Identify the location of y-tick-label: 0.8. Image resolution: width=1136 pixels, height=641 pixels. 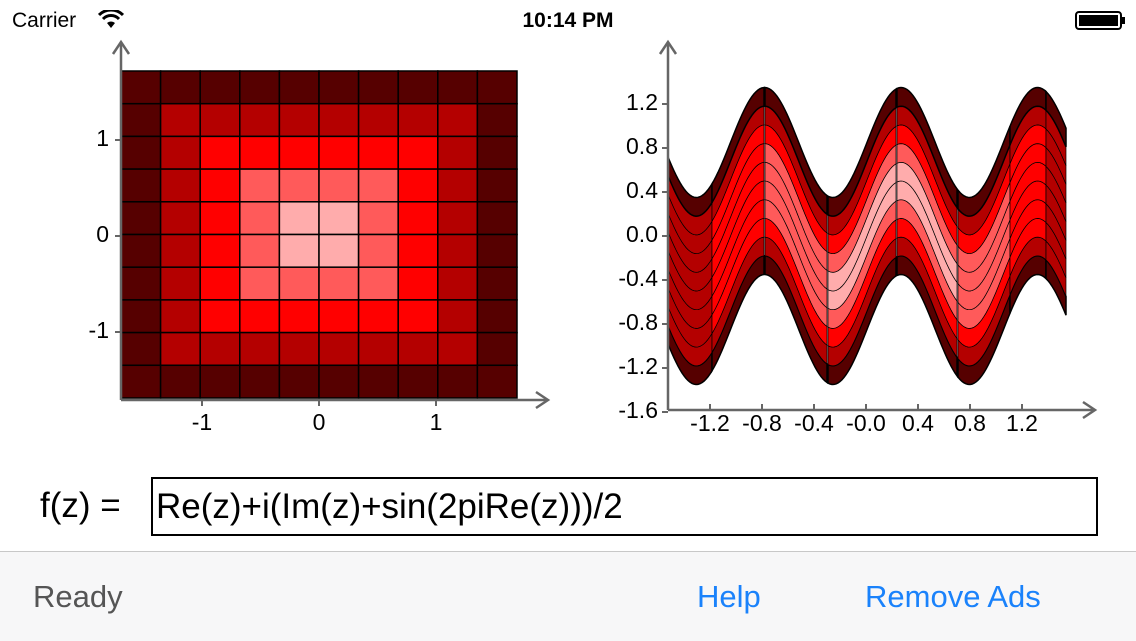
(642, 146).